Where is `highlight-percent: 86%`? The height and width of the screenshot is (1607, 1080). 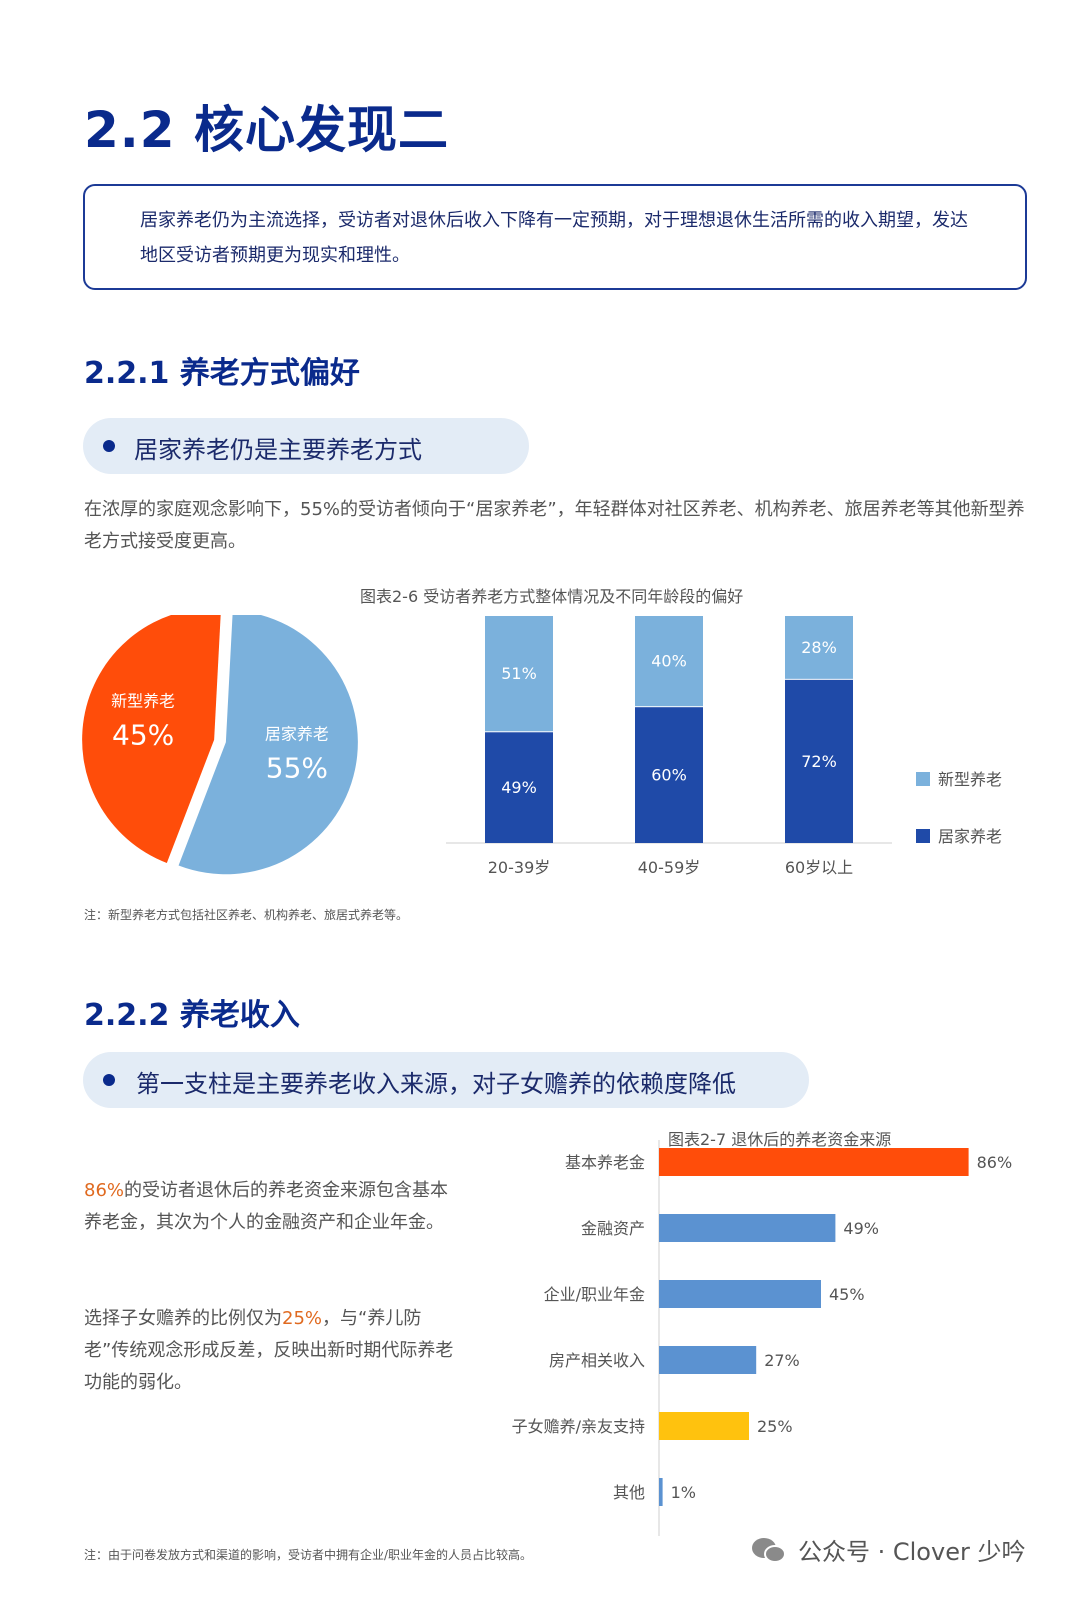
highlight-percent: 86% is located at coordinates (104, 1190).